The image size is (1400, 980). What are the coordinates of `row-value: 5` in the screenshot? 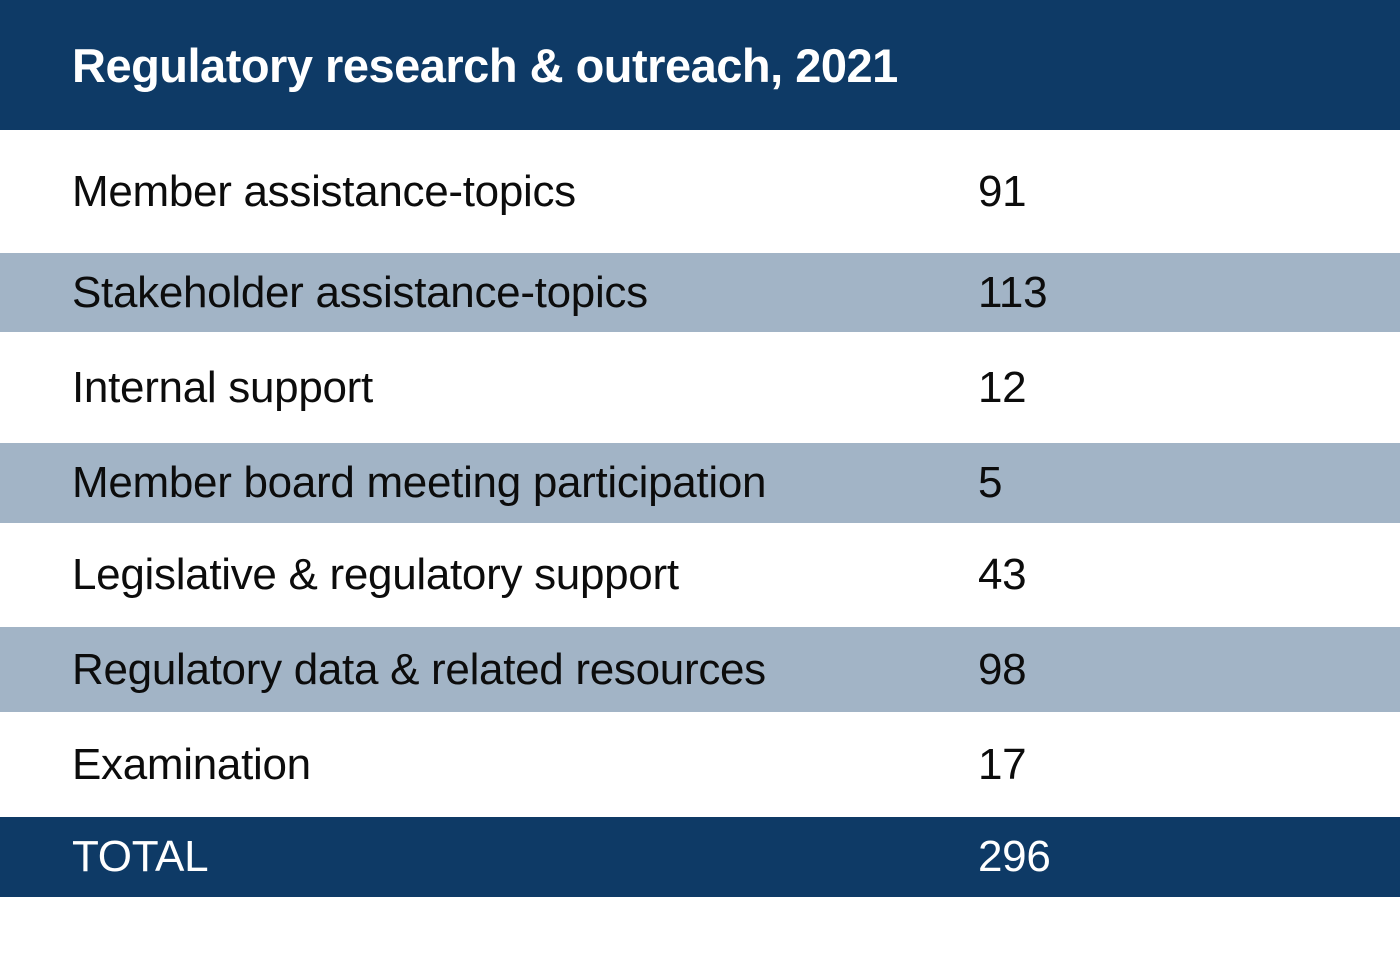 It's located at (990, 482).